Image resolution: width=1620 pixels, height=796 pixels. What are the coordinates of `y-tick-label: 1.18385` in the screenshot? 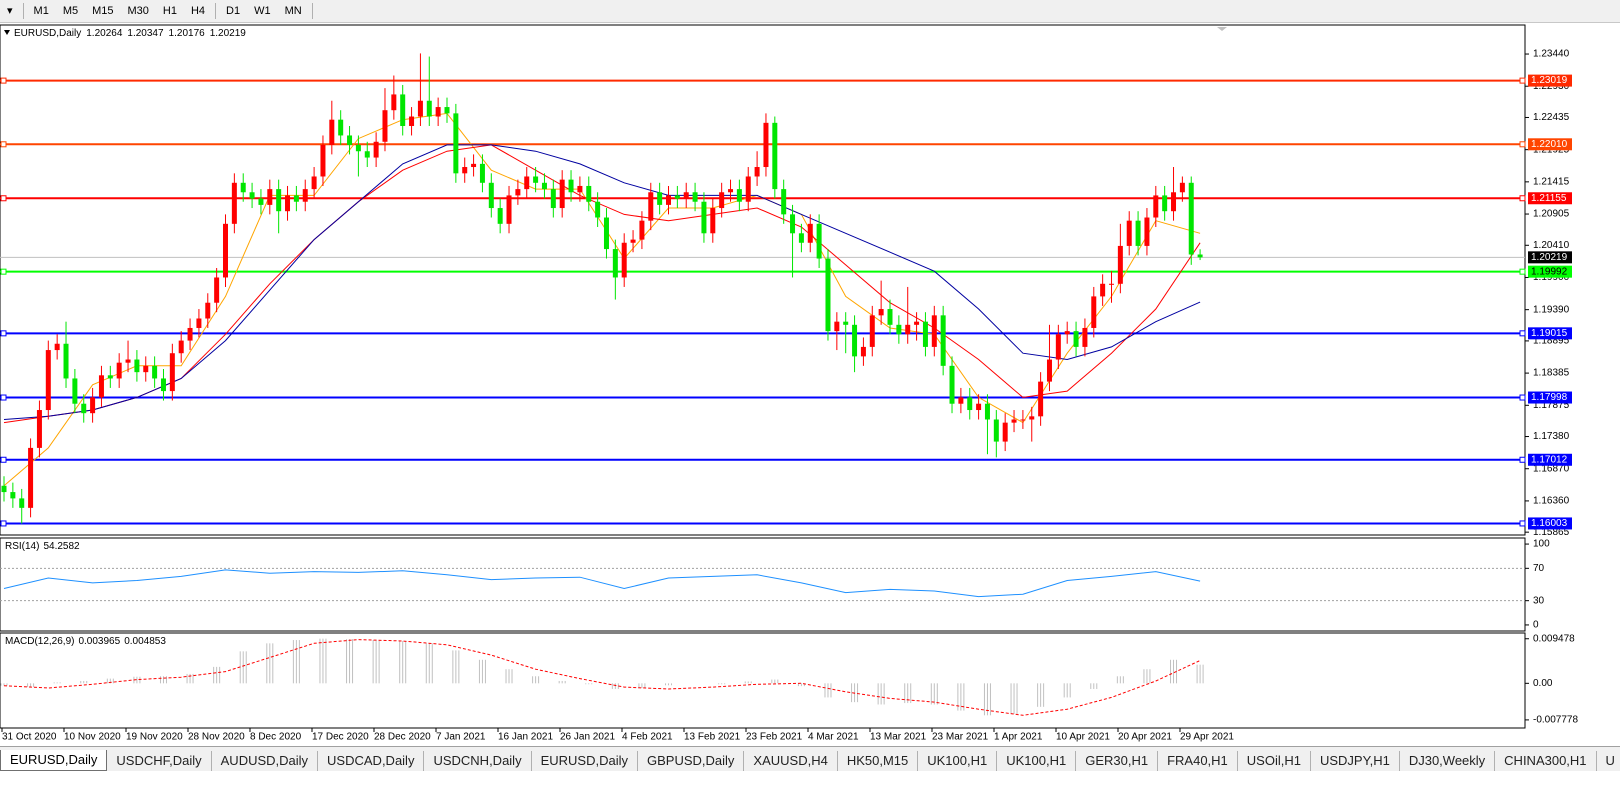 It's located at (1551, 373).